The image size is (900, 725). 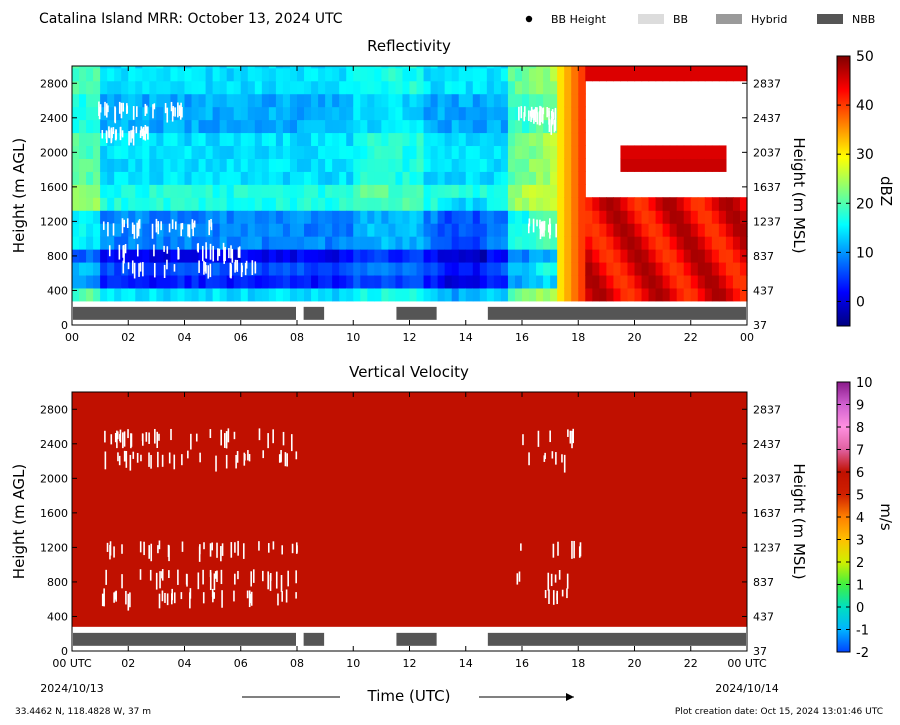 I want to click on x-tick-label: 10, so click(x=353, y=663).